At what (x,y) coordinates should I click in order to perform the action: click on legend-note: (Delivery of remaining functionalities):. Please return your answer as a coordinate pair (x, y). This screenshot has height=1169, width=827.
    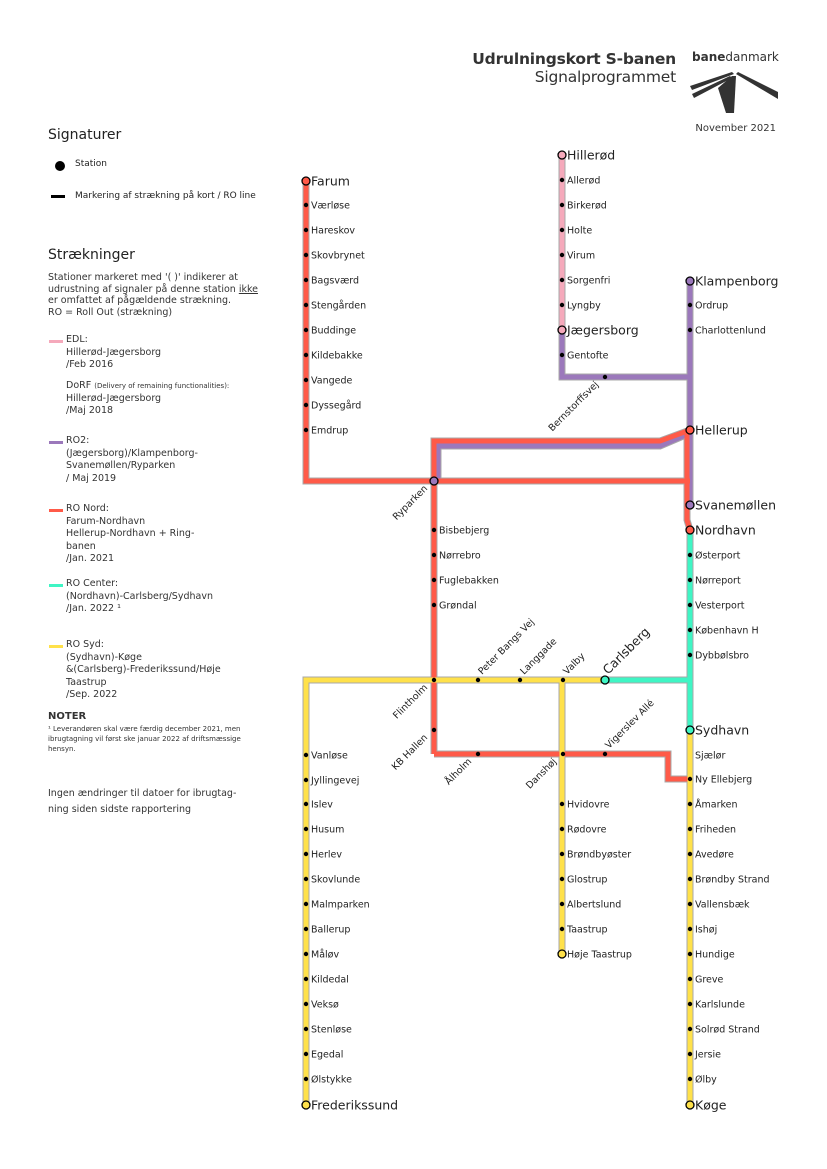
    Looking at the image, I should click on (162, 386).